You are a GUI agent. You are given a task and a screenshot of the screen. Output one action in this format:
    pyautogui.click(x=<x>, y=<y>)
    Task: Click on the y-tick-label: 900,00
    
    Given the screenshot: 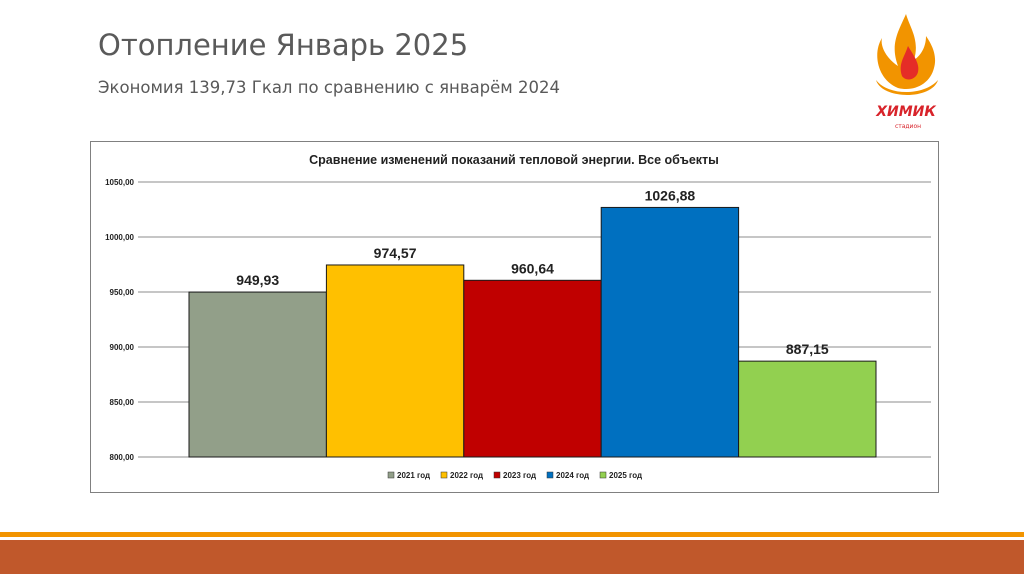 What is the action you would take?
    pyautogui.click(x=122, y=347)
    